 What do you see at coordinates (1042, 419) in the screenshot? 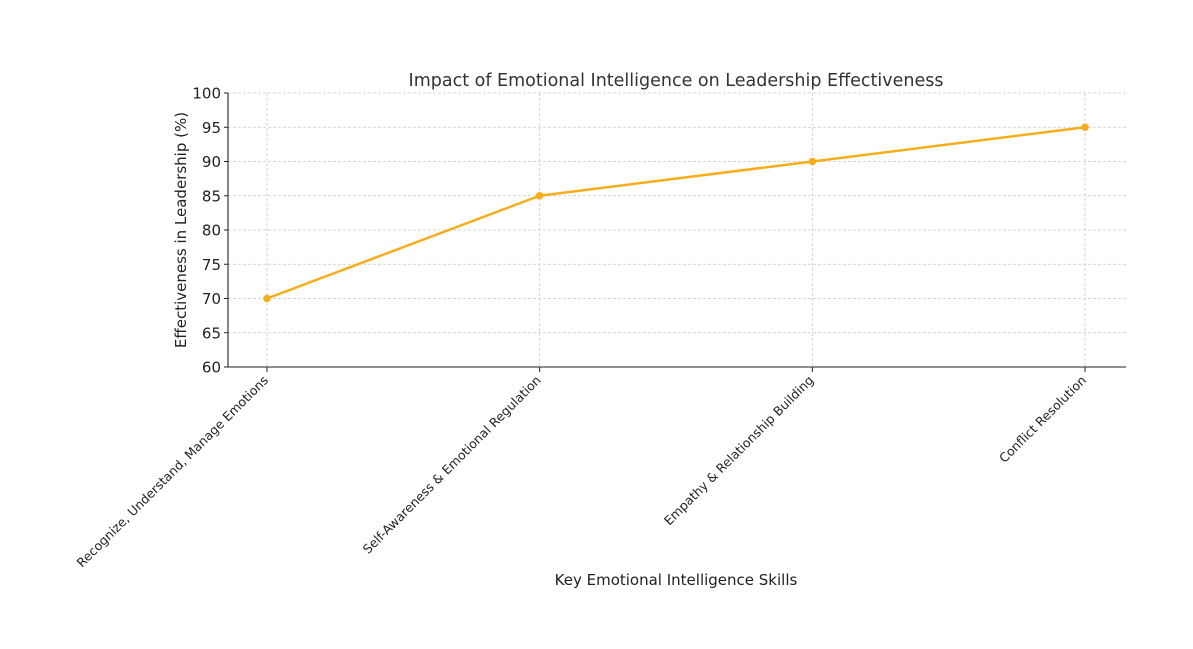
I see `x-tick-label: Conflict Resolution` at bounding box center [1042, 419].